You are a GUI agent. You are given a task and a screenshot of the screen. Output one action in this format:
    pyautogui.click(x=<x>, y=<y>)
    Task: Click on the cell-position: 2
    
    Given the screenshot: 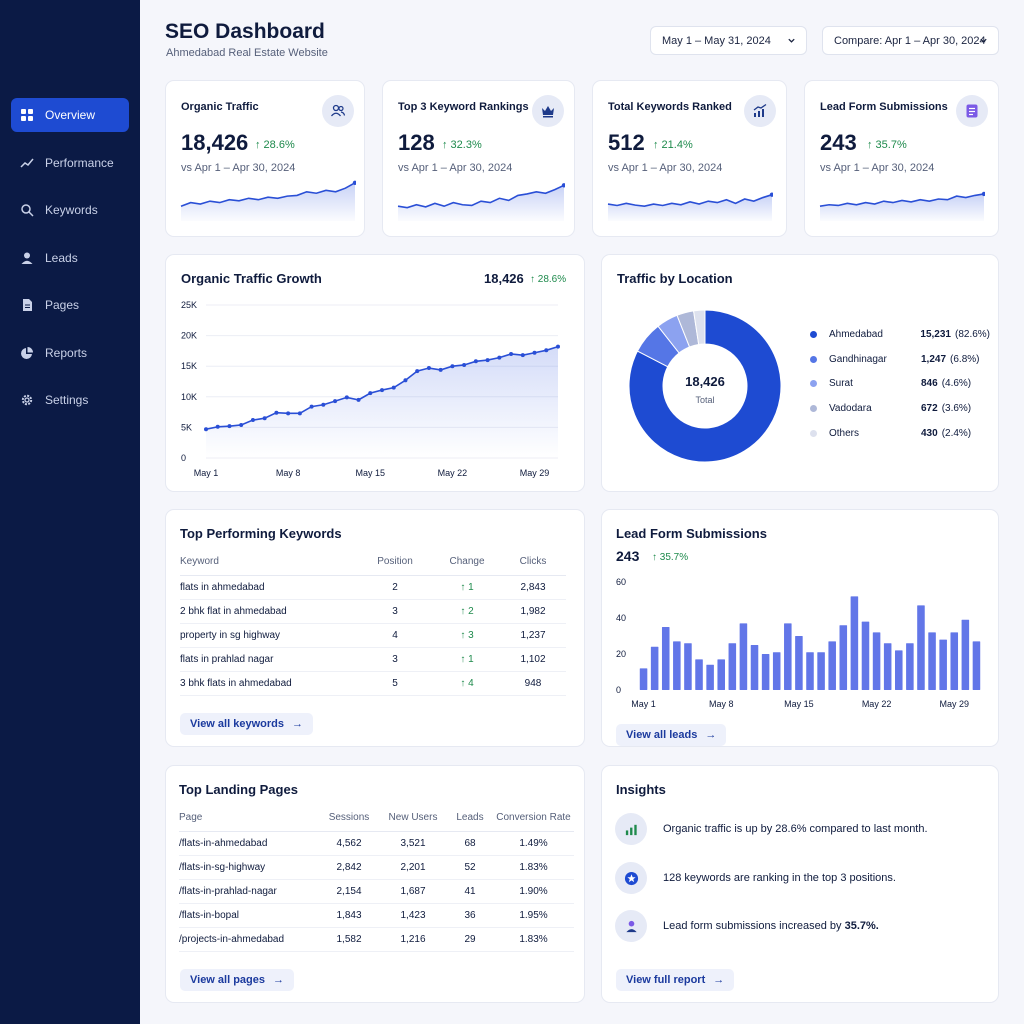 What is the action you would take?
    pyautogui.click(x=395, y=587)
    